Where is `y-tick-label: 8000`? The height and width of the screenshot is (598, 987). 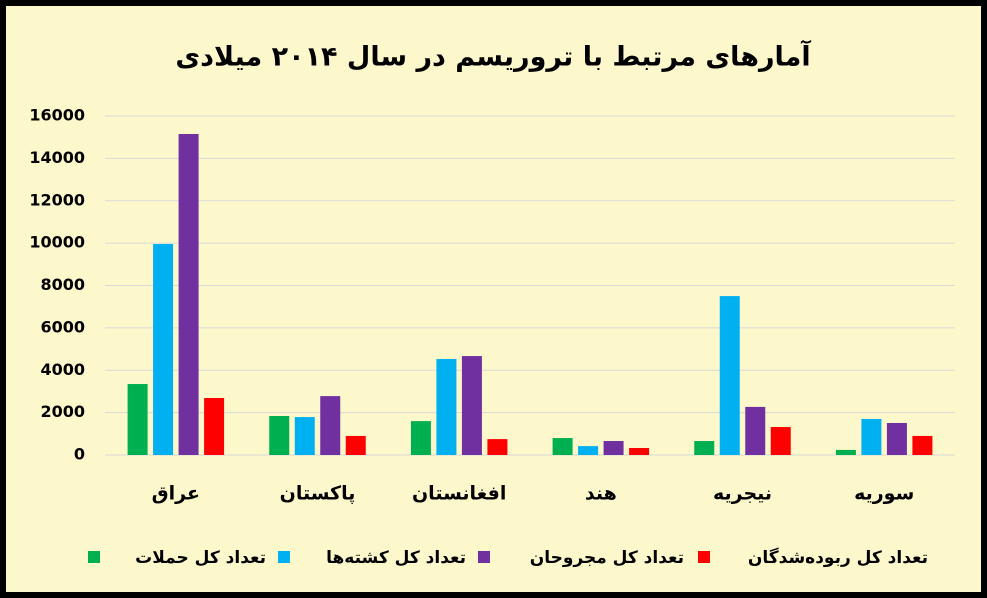 y-tick-label: 8000 is located at coordinates (62, 284).